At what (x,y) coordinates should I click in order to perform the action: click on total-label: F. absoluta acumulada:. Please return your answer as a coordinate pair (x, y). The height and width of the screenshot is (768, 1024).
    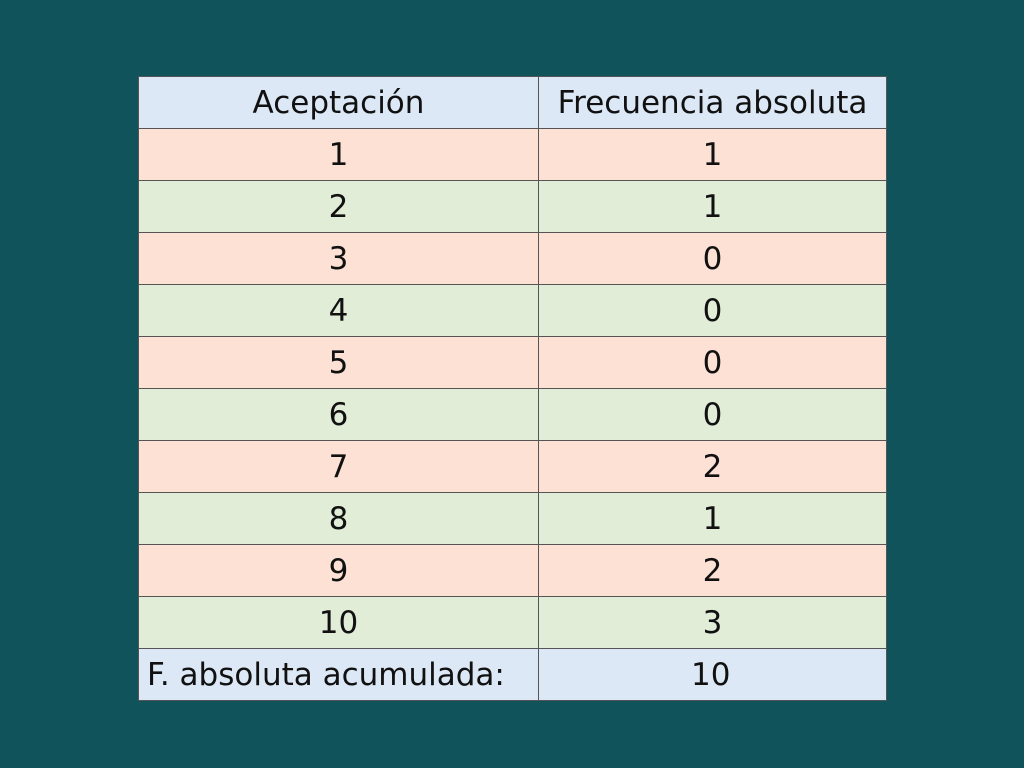
    Looking at the image, I should click on (338, 674).